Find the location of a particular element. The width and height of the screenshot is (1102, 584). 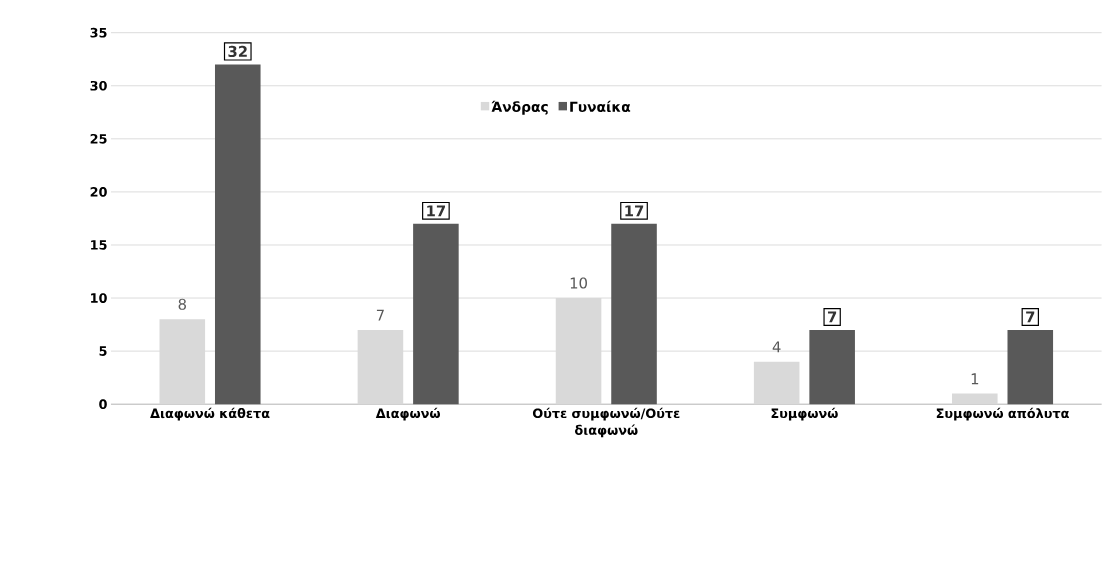

y-tick-label: 35 is located at coordinates (98, 32).